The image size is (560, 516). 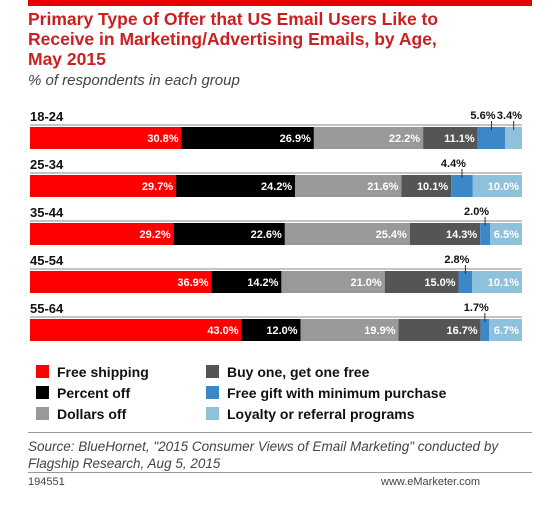 What do you see at coordinates (459, 139) in the screenshot?
I see `data-label-buy-one-get-one-free-18-24: 11.1%` at bounding box center [459, 139].